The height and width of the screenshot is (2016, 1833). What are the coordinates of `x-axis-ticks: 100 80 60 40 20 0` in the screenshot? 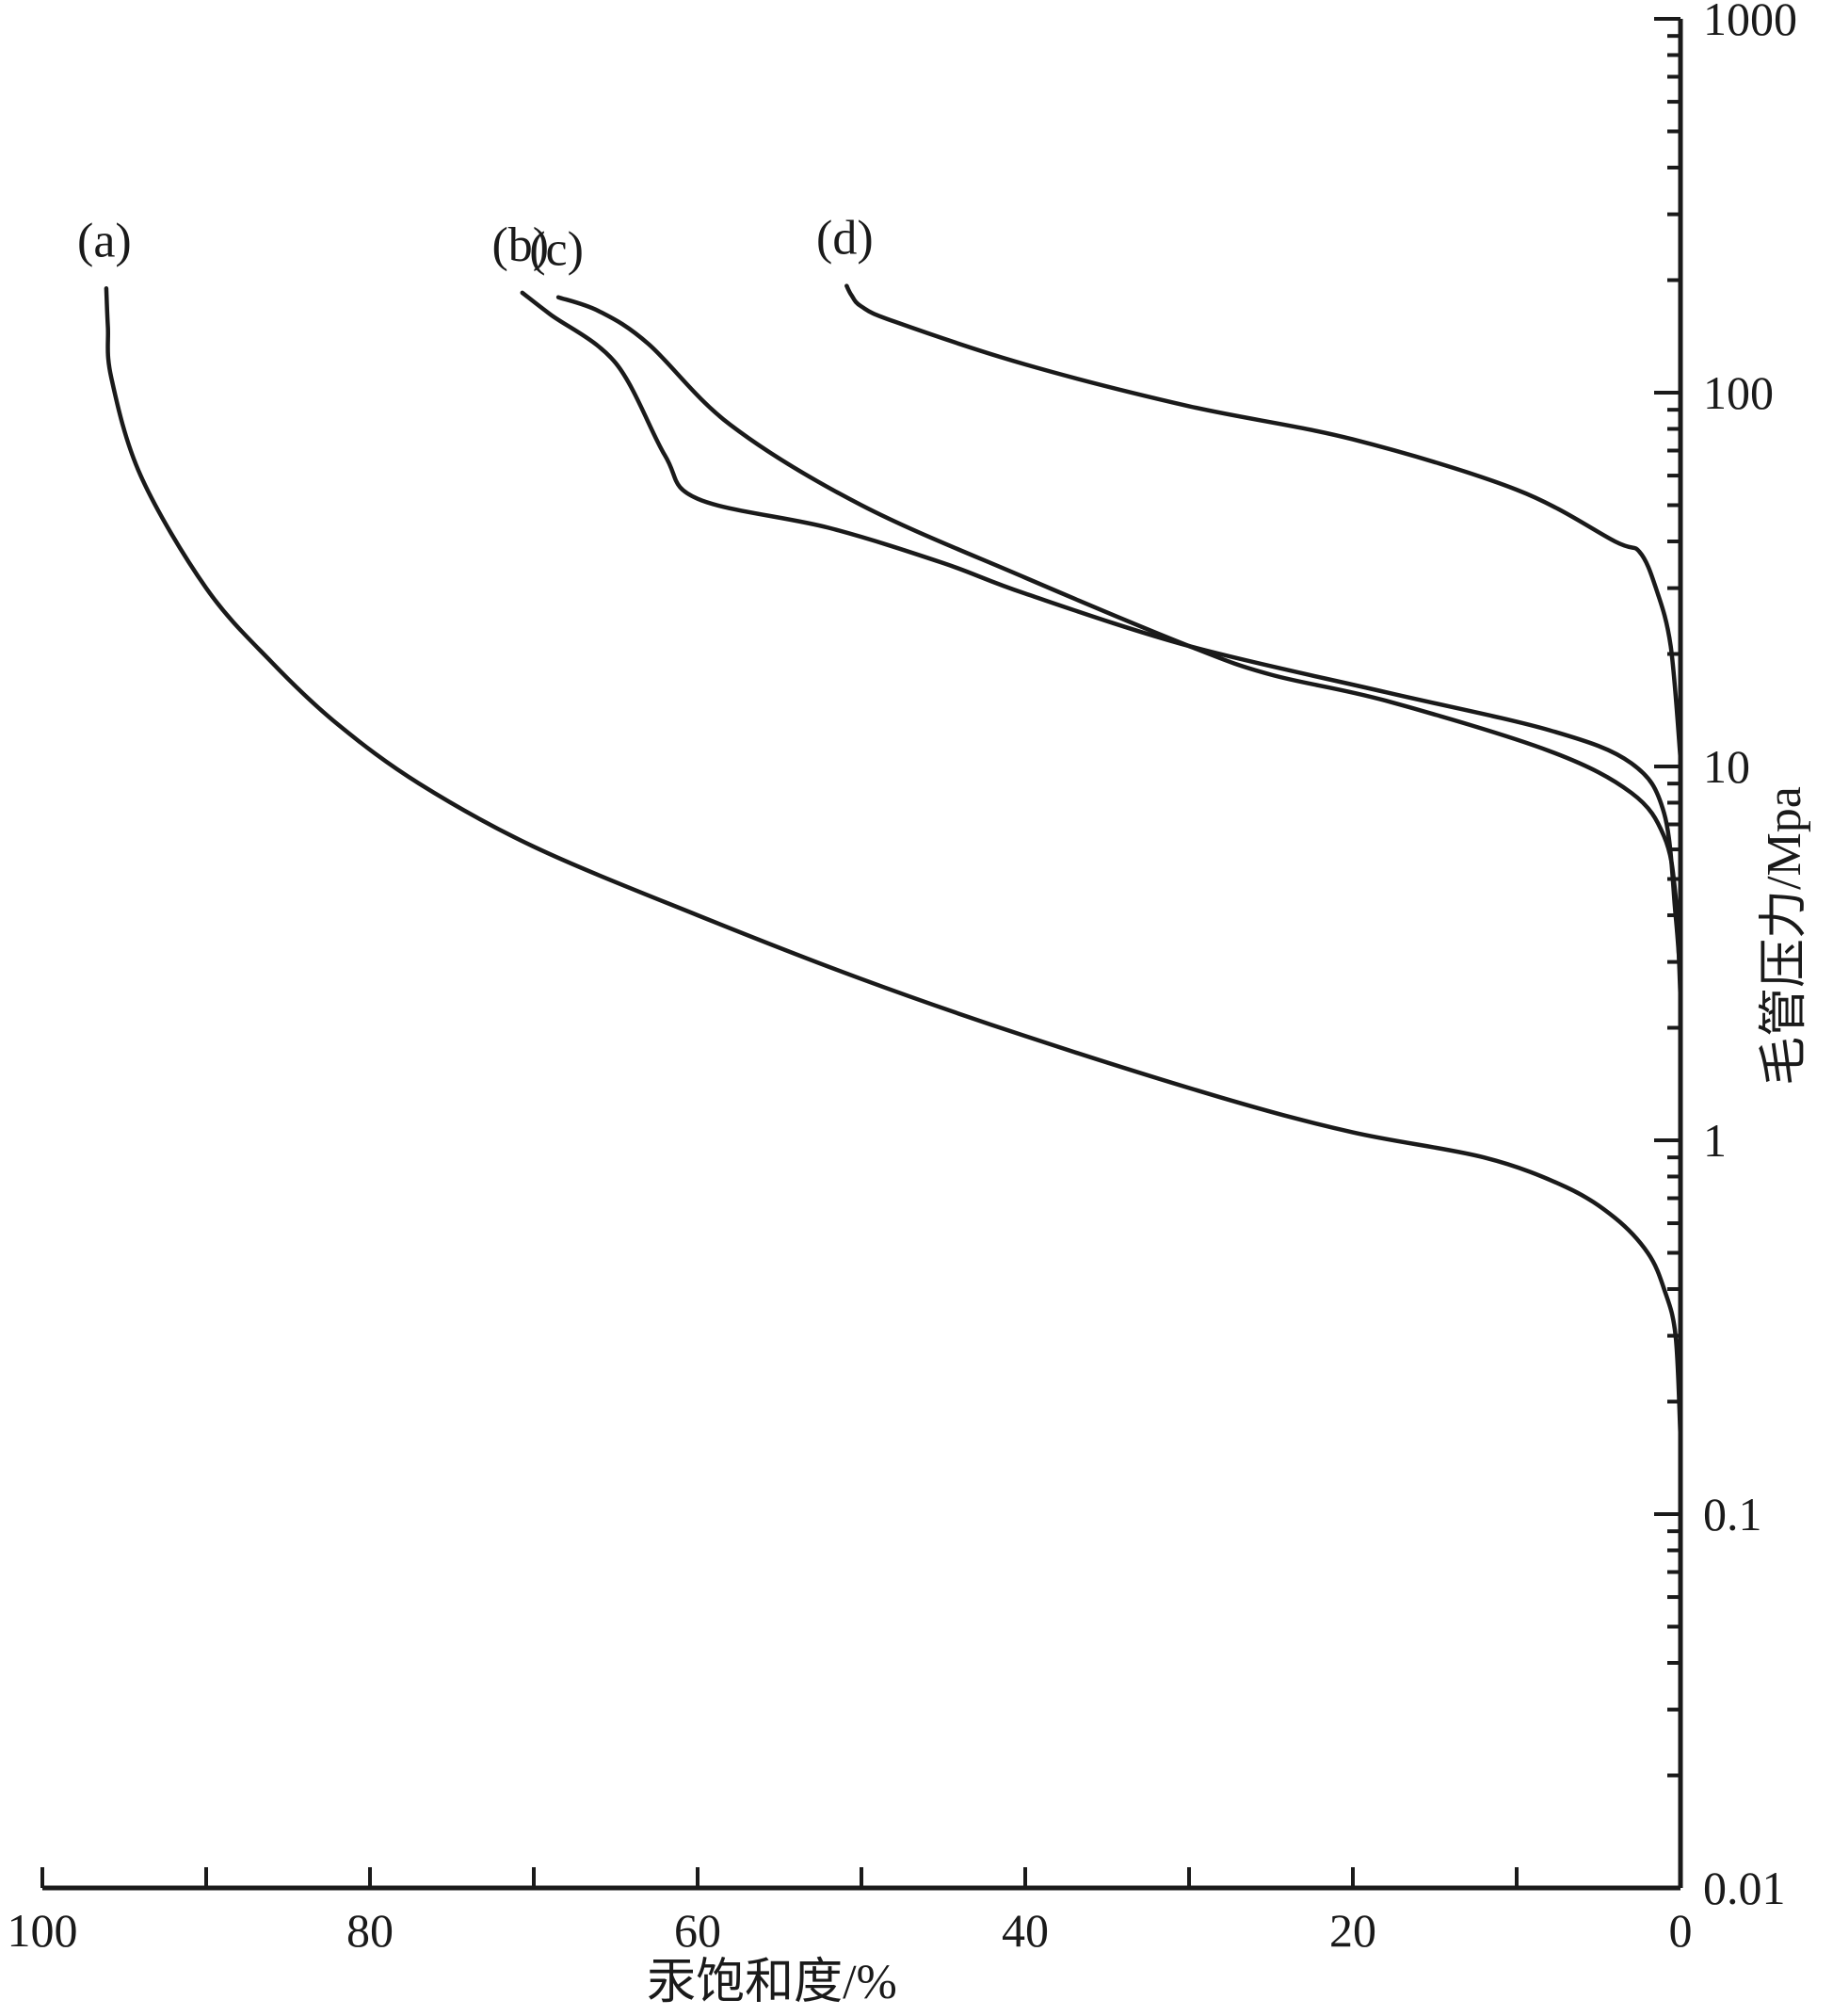 It's located at (850, 1912).